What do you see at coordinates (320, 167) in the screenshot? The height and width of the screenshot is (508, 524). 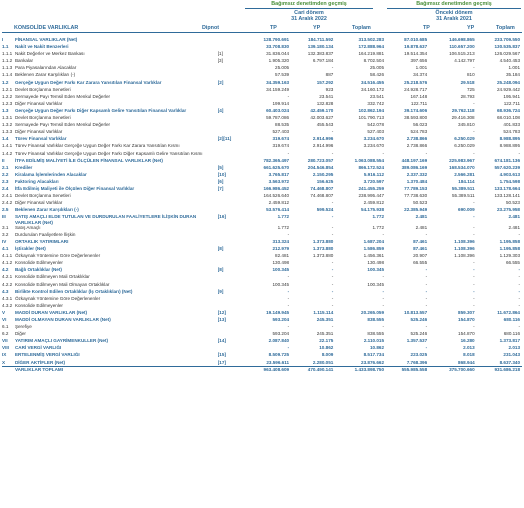 I see `current-yp-cell: 204.546.854` at bounding box center [320, 167].